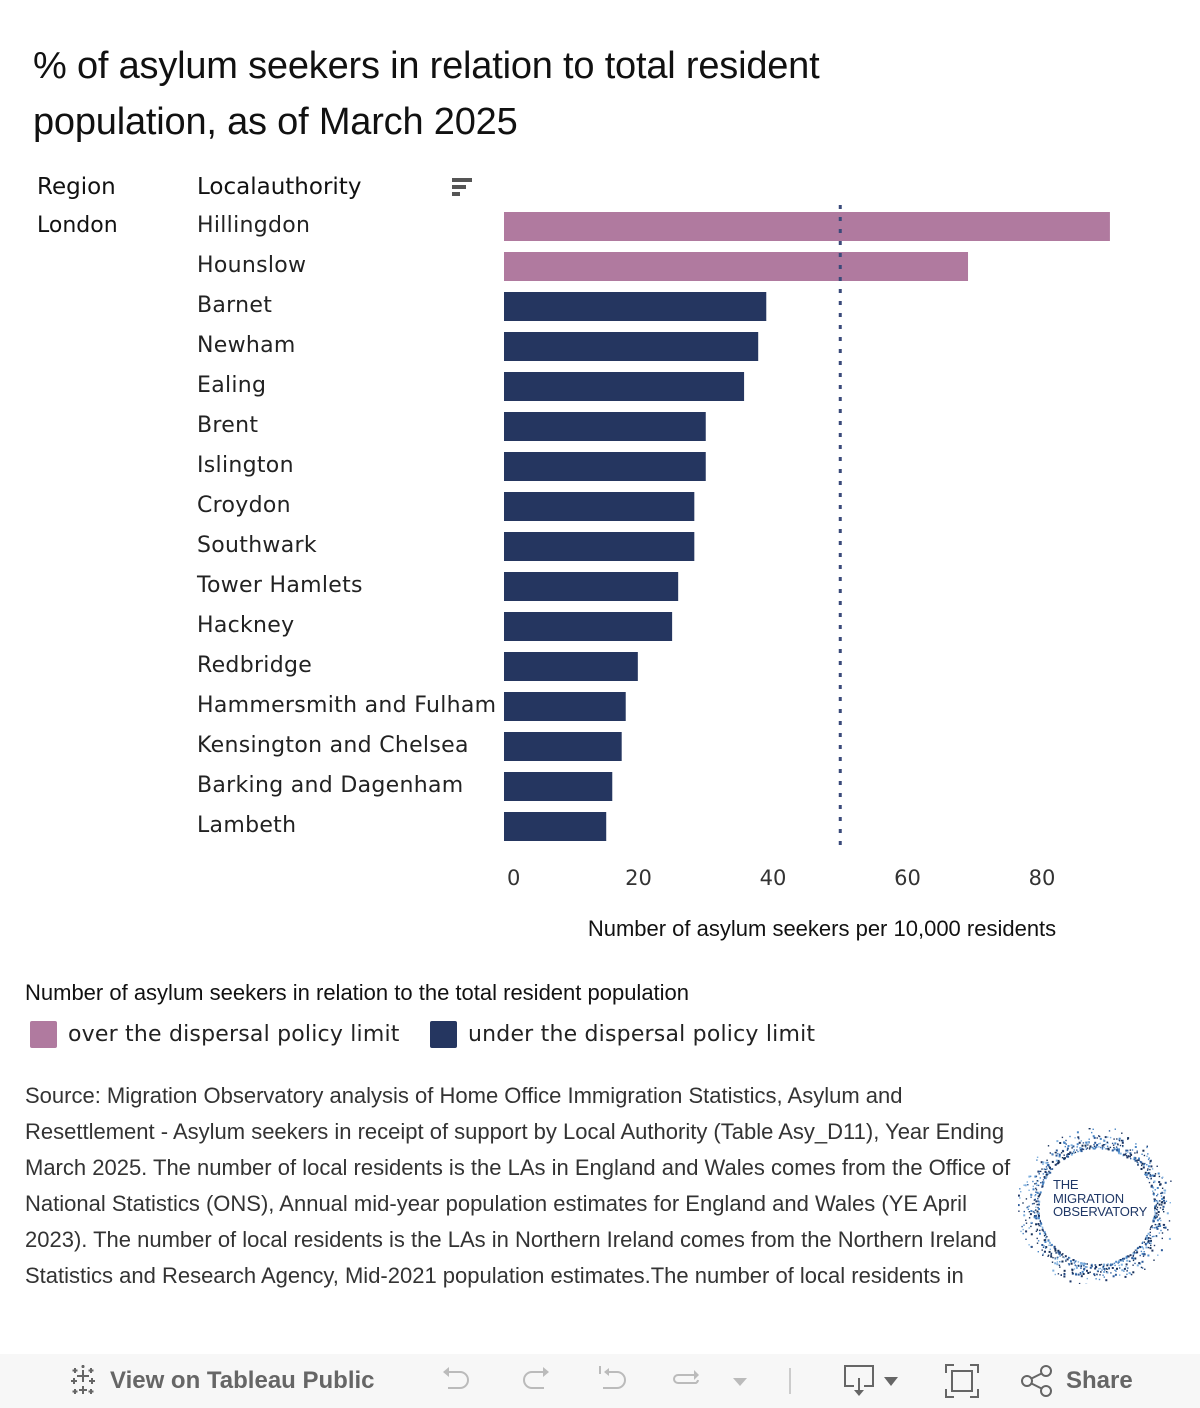 This screenshot has width=1200, height=1408. What do you see at coordinates (347, 705) in the screenshot?
I see `local-authority-label: Hammersmith and Fulham` at bounding box center [347, 705].